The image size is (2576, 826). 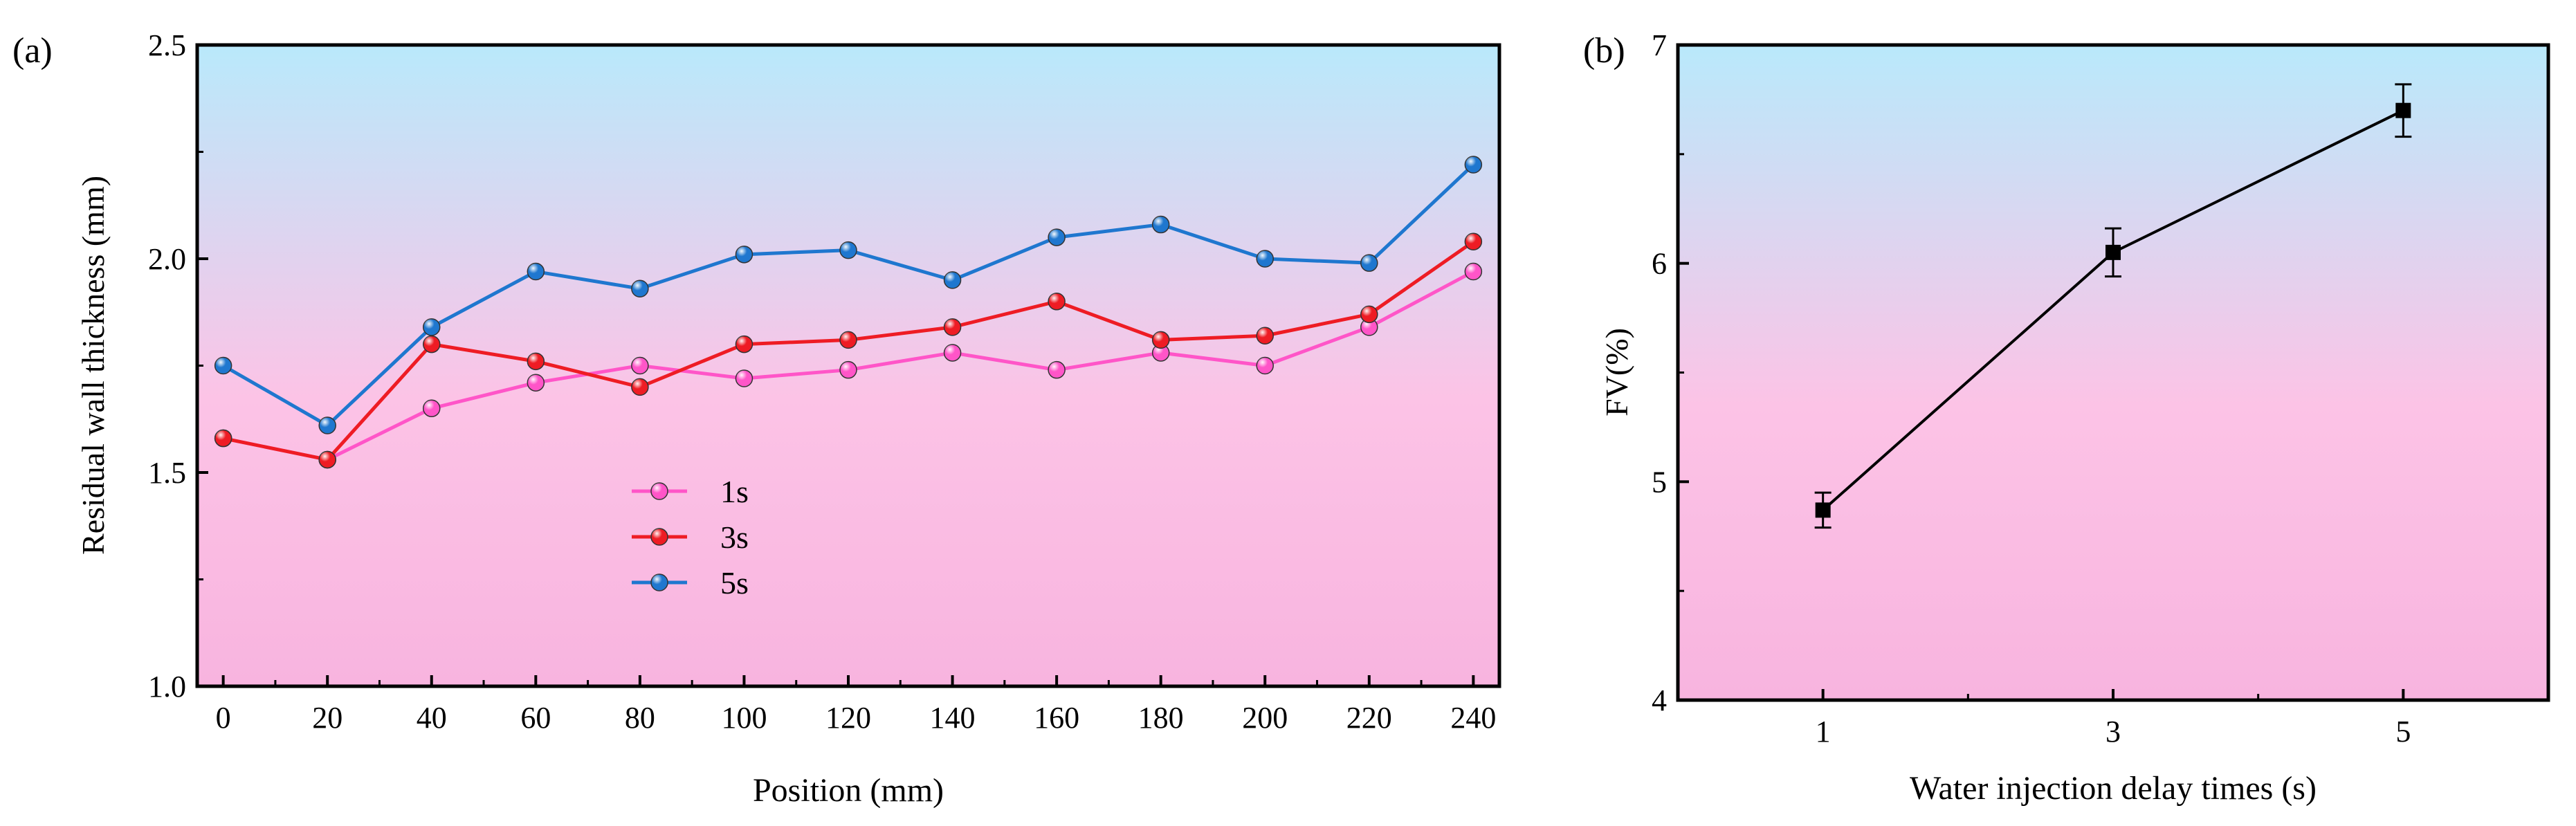 I want to click on panel-a-y-axis-label: Residual wall thickness (mm), so click(x=93, y=365).